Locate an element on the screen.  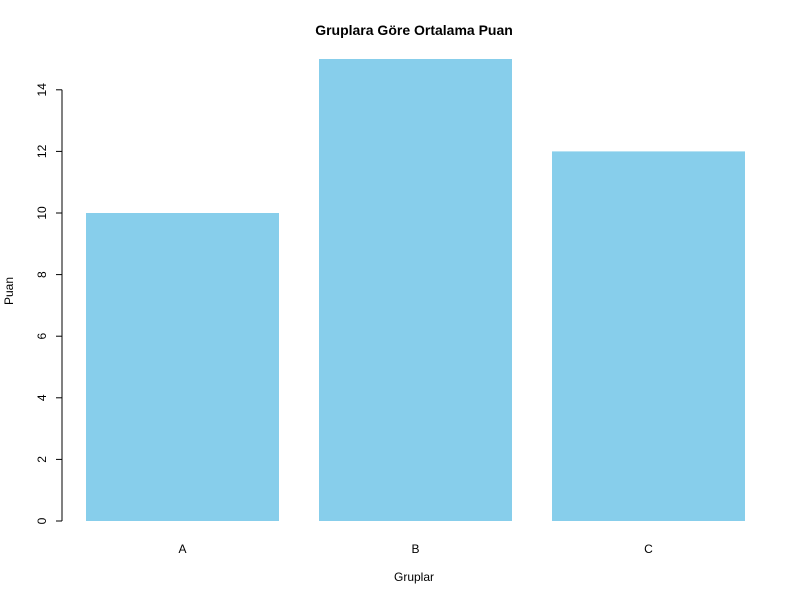
x-tick-label-C: C is located at coordinates (648, 549).